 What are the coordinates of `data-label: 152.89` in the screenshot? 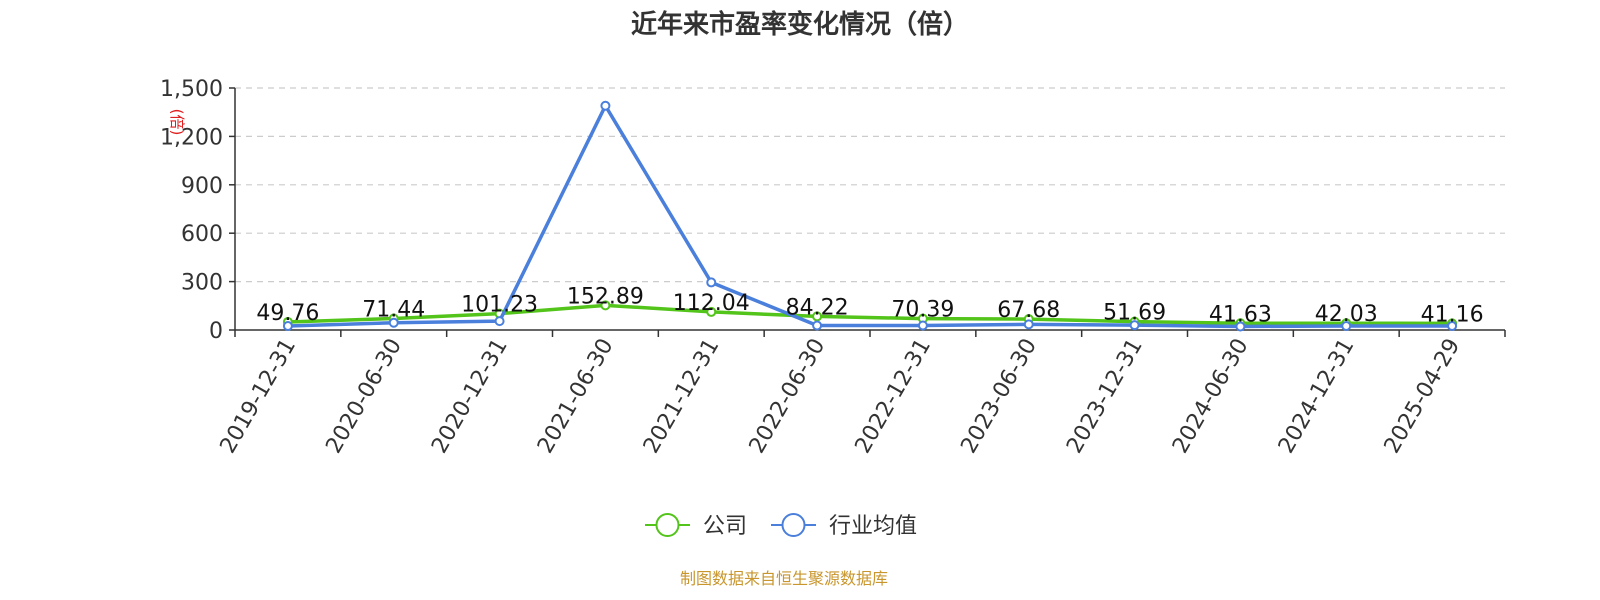 It's located at (605, 296).